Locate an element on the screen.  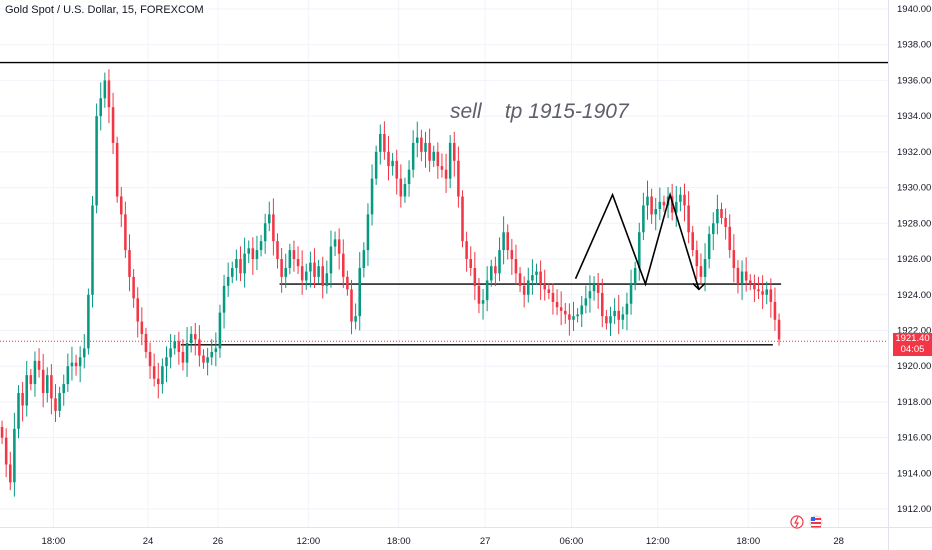
time-tick-label: 27 is located at coordinates (485, 541).